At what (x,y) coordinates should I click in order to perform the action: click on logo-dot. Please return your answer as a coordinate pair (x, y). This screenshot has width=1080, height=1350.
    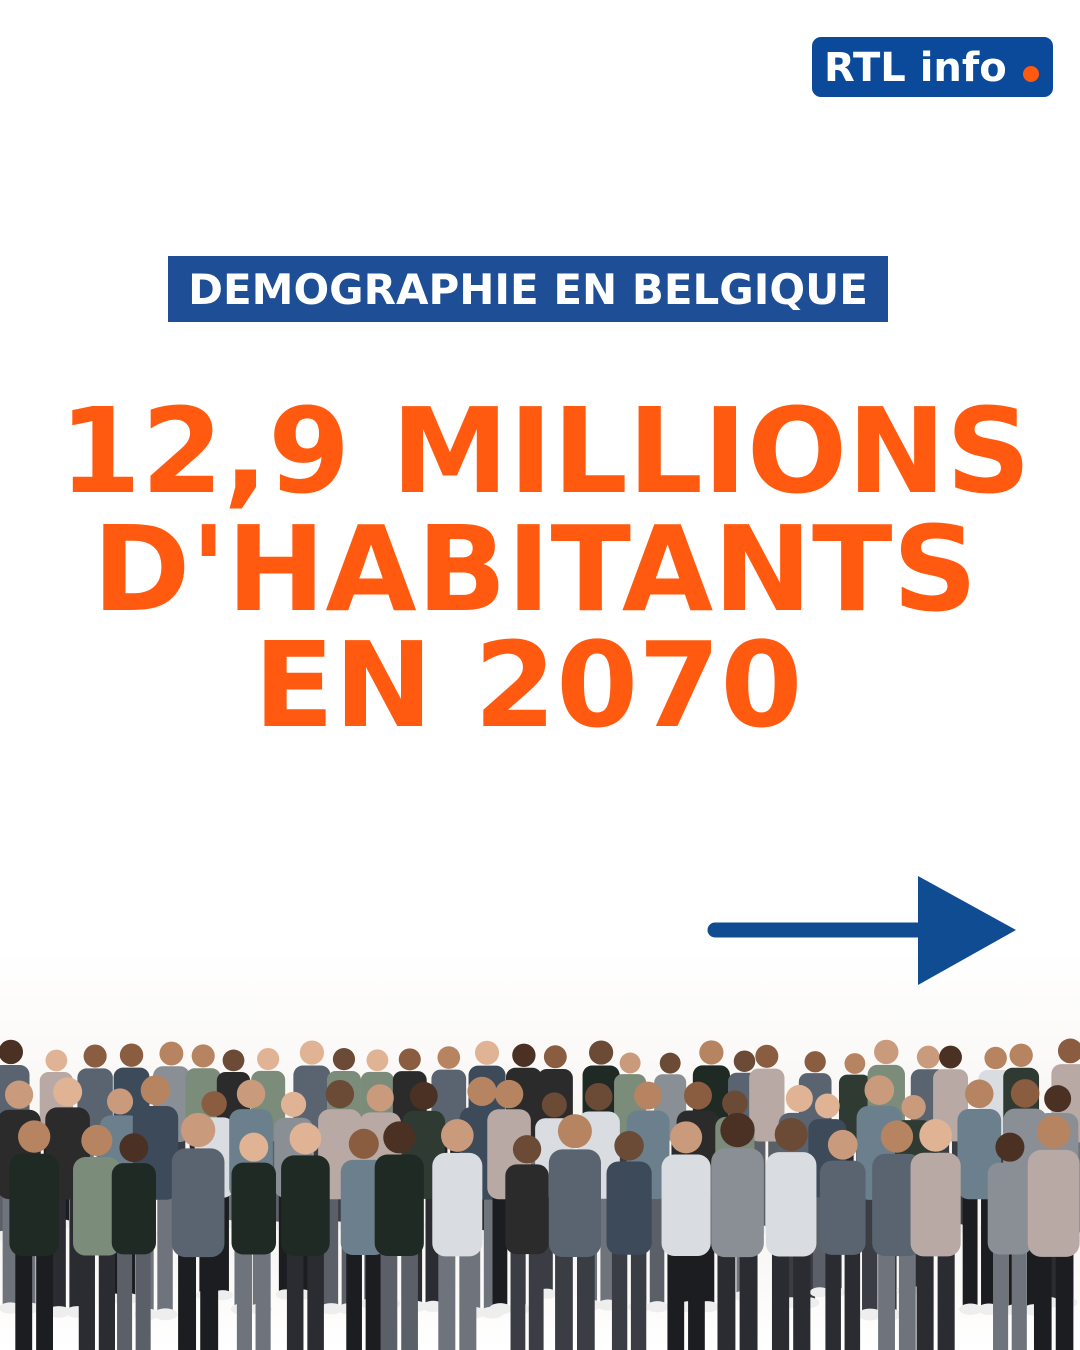
    Looking at the image, I should click on (1031, 74).